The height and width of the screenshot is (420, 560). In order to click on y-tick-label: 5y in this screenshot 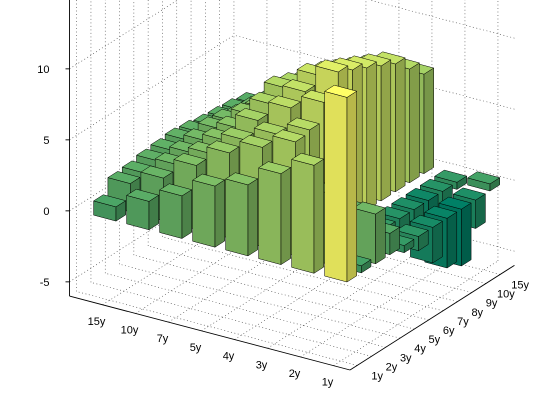, I will do `click(435, 340)`.